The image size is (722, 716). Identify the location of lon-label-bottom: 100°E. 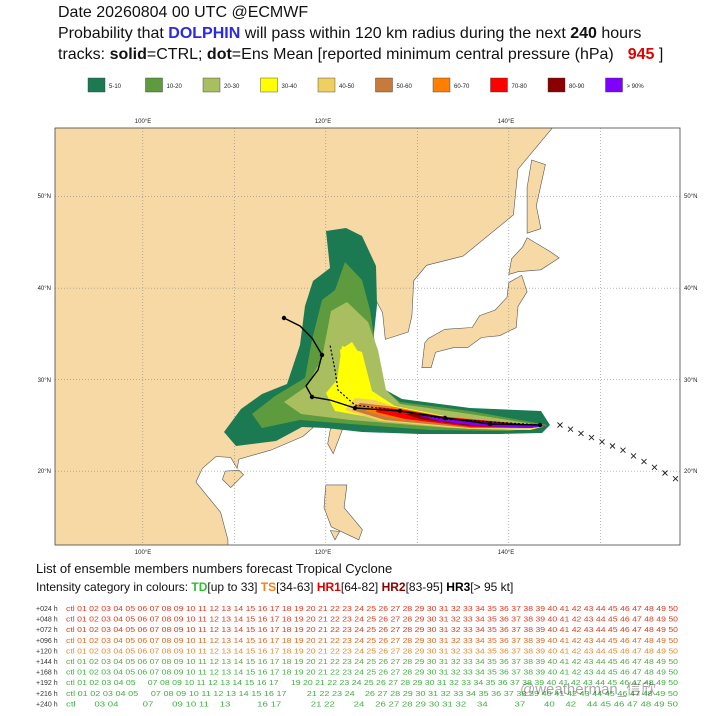
(143, 553).